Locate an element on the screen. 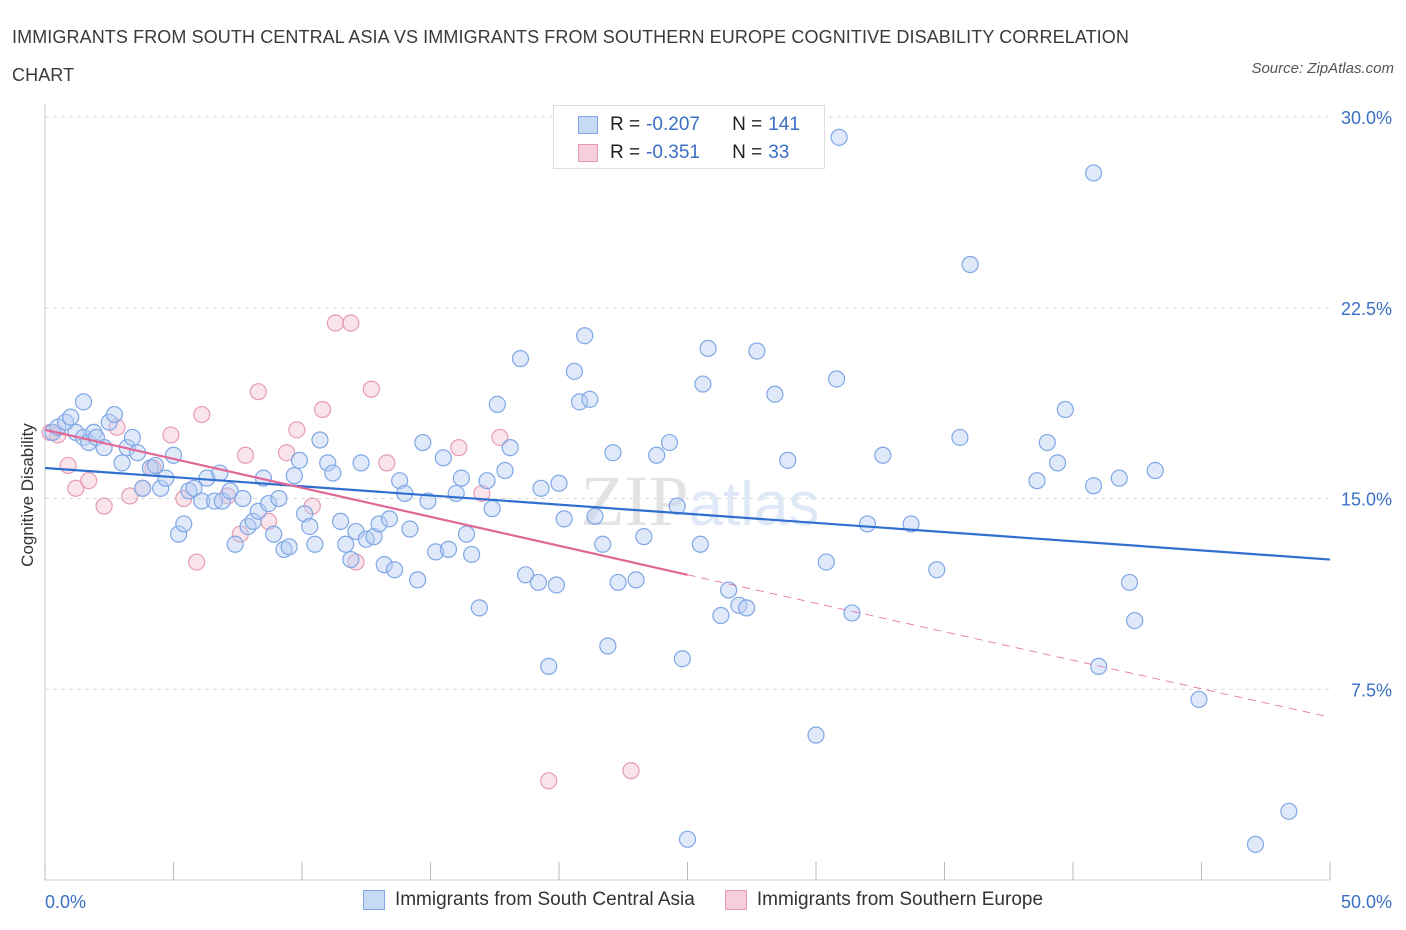 The height and width of the screenshot is (930, 1406). legend-label: Immigrants from South Central Asia is located at coordinates (544, 899).